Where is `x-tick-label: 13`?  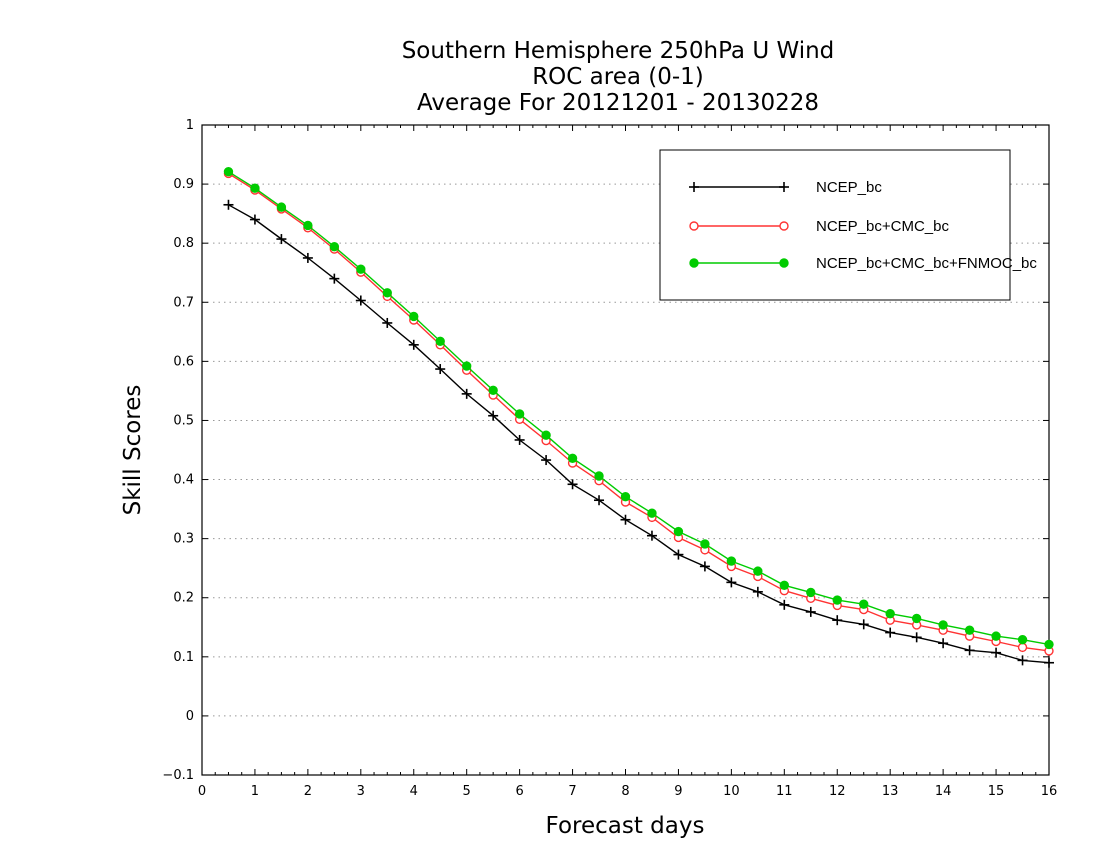
x-tick-label: 13 is located at coordinates (890, 791).